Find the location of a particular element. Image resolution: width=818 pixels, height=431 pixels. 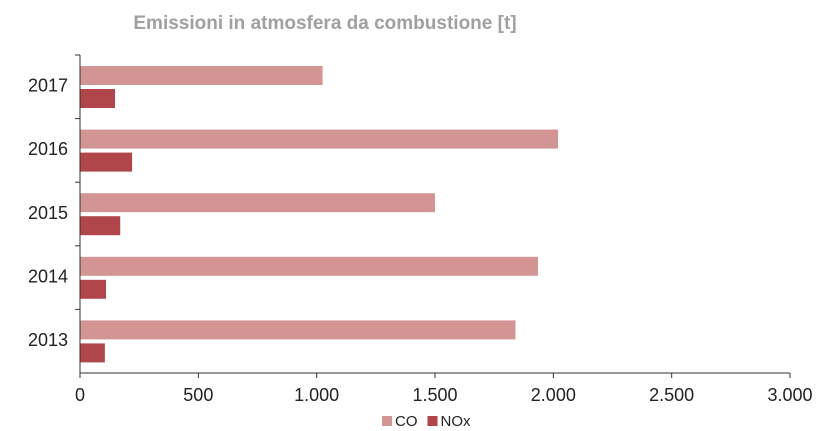

legend-label: NOx is located at coordinates (456, 421).